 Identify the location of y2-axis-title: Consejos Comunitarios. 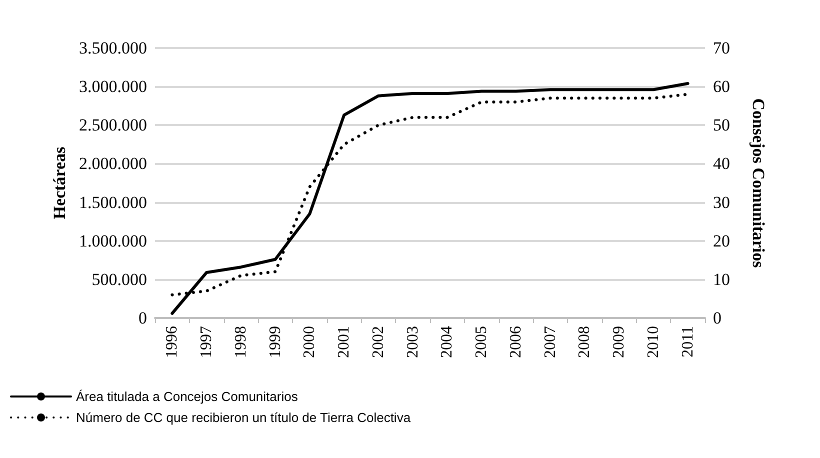
(758, 183).